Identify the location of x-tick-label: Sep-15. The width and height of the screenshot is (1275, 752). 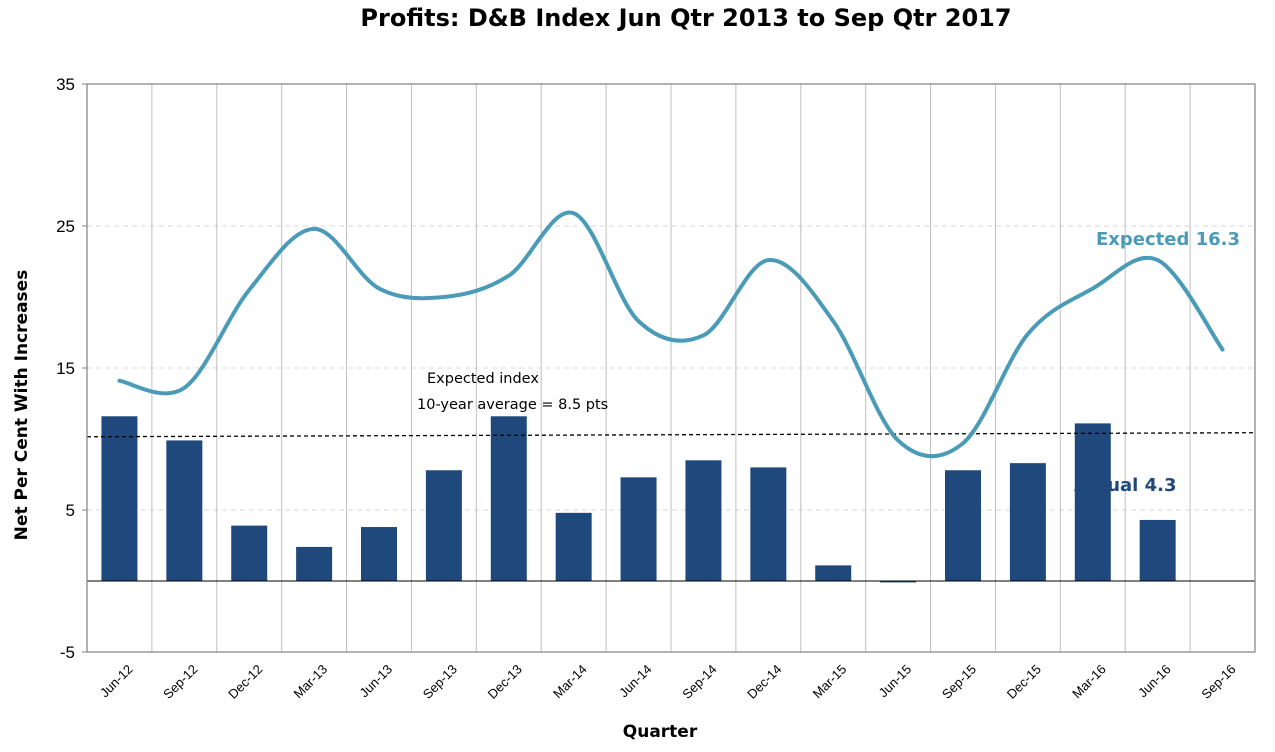
(959, 682).